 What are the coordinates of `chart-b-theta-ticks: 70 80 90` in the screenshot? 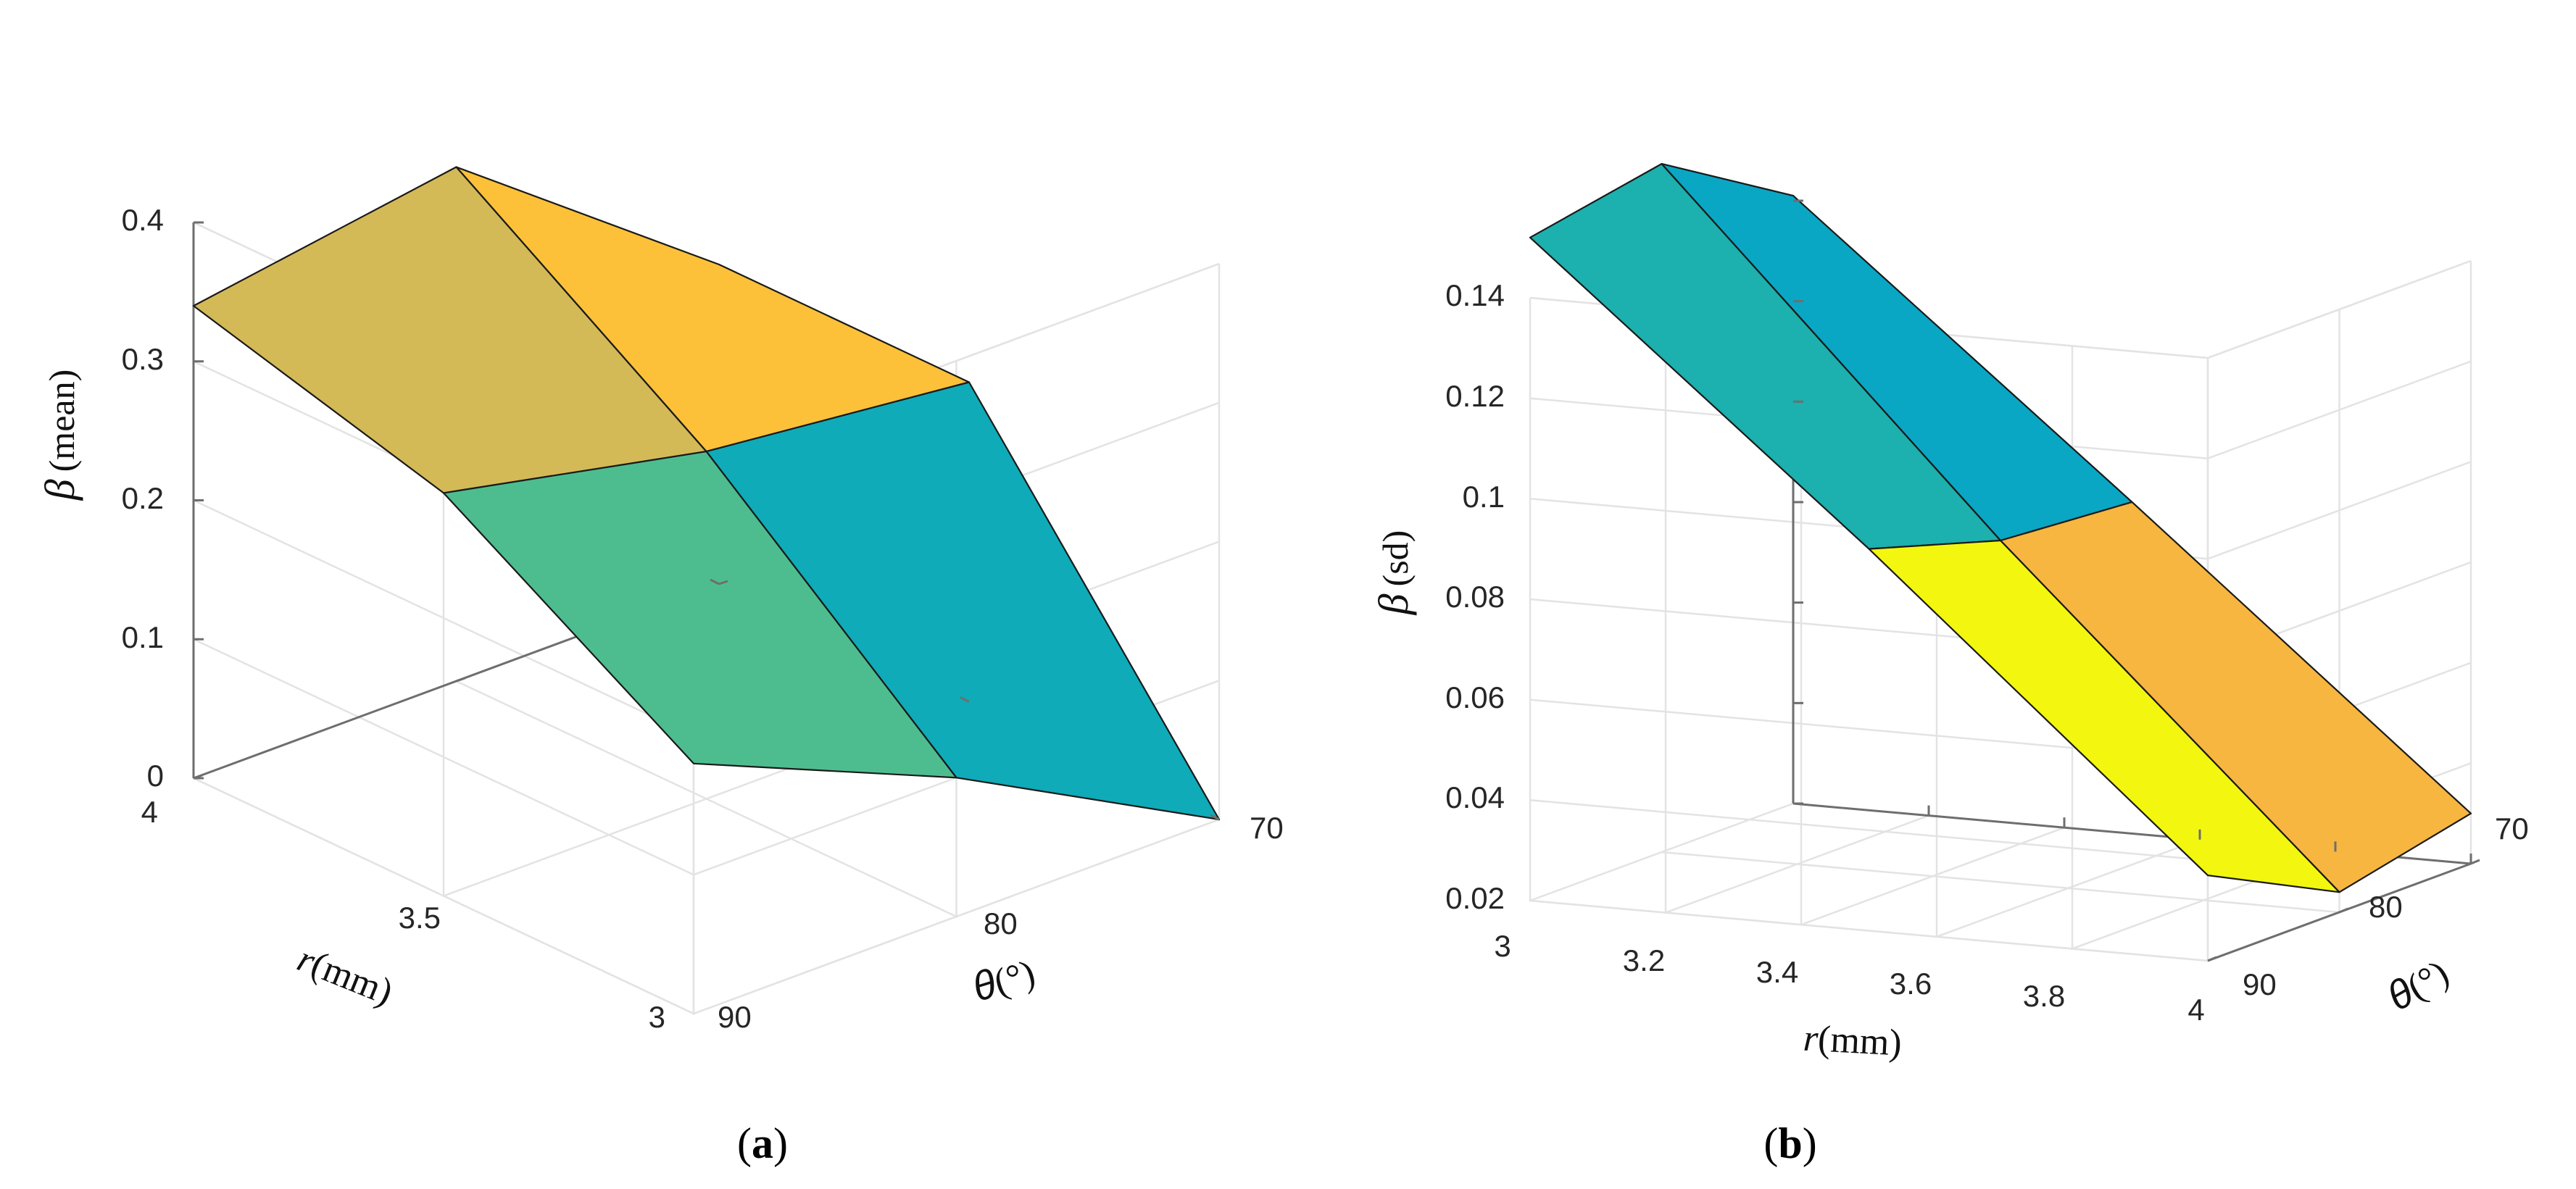 It's located at (2386, 907).